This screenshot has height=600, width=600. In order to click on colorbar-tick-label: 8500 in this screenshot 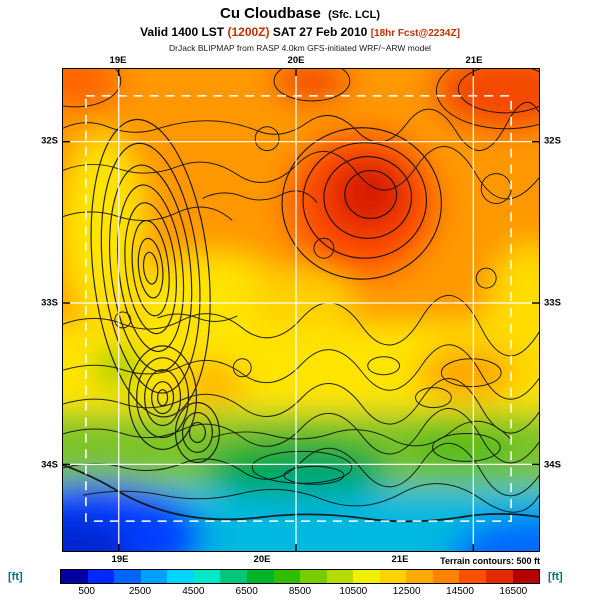, I will do `click(300, 591)`.